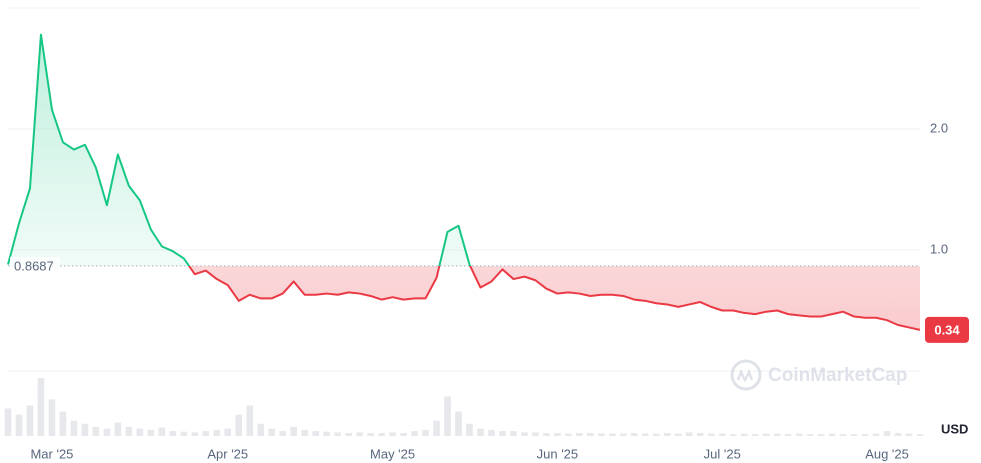 The width and height of the screenshot is (981, 463). I want to click on x-tick-label: Jul '25, so click(722, 453).